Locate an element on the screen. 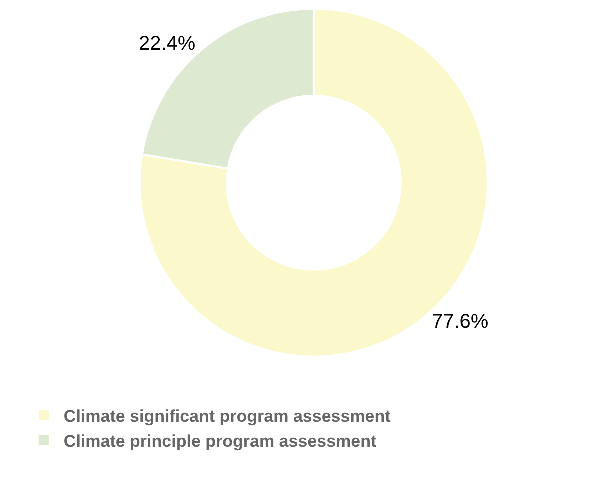  data-label: 22.4% is located at coordinates (167, 43).